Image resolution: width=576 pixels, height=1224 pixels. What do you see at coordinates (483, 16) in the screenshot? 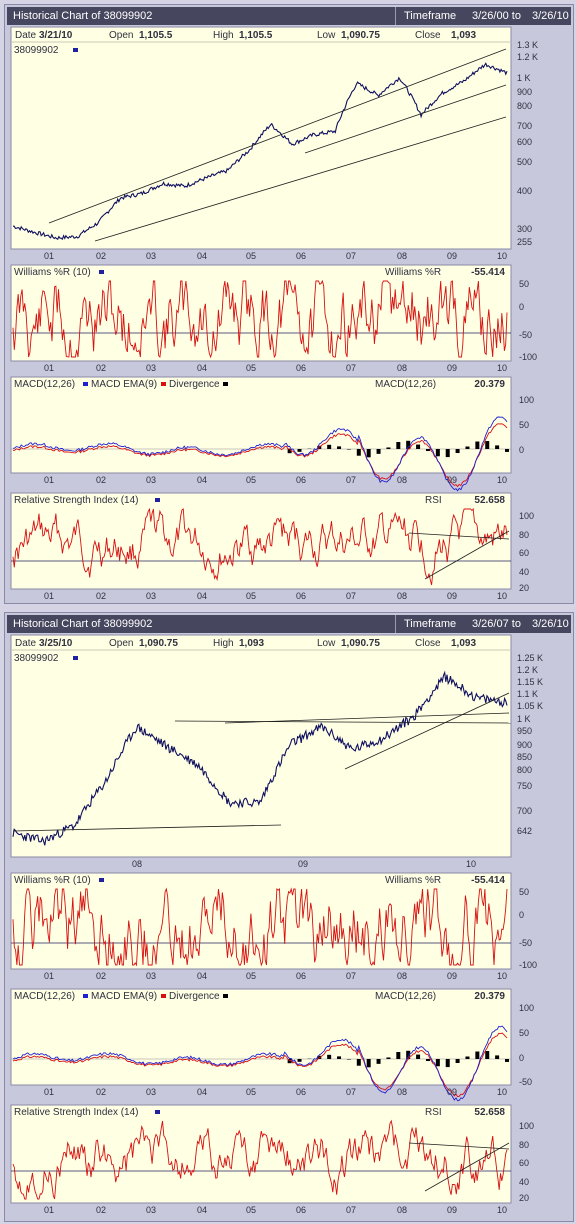
I see `timeframe-selector: Timeframe 3/26/00 to 3/26/10` at bounding box center [483, 16].